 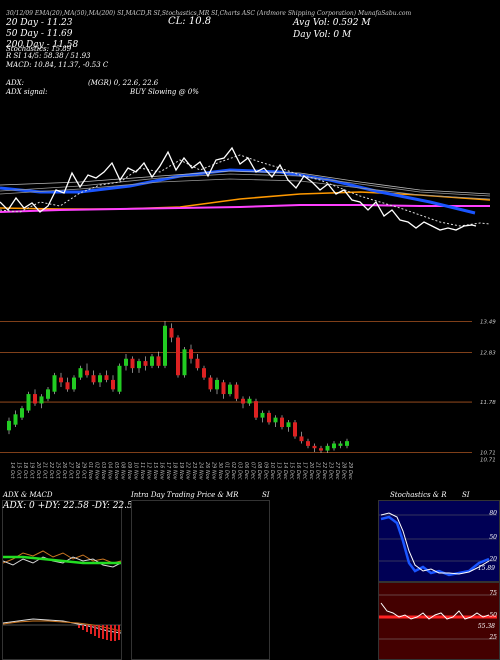 What do you see at coordinates (438, 544) in the screenshot?
I see `stoch-lines` at bounding box center [438, 544].